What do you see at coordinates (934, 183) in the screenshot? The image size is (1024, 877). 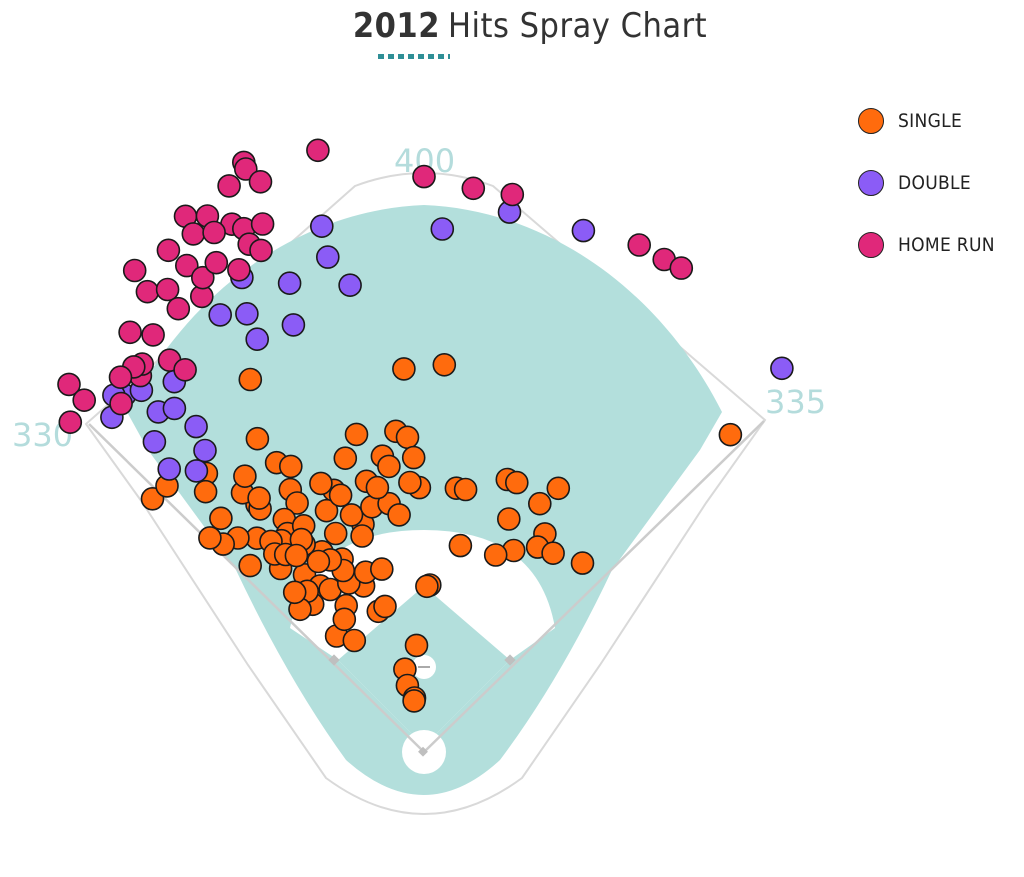 I see `legend-label-double: DOUBLE` at bounding box center [934, 183].